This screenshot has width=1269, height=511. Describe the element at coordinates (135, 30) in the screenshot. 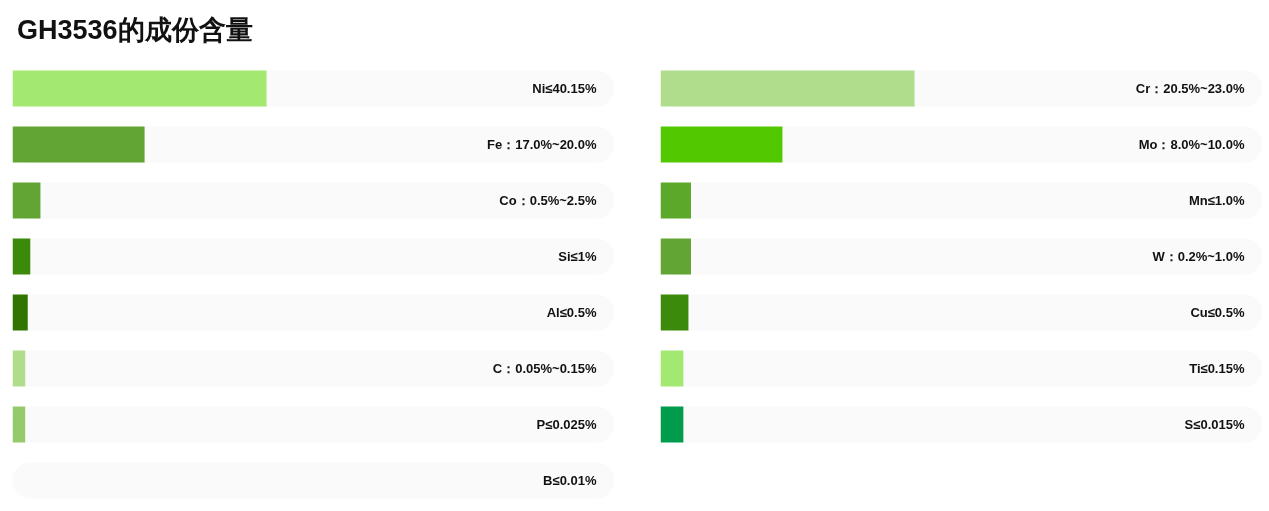

I see `chart-title: GH3536的成份含量` at that location.